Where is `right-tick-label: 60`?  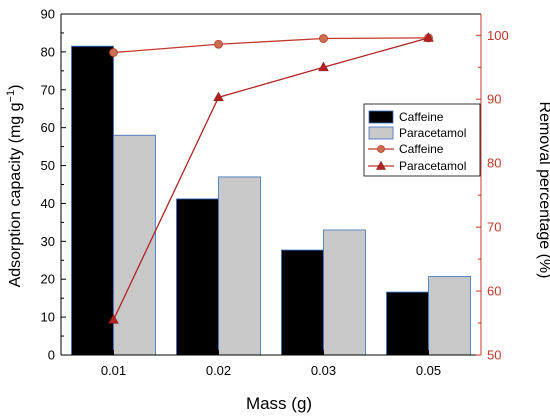
right-tick-label: 60 is located at coordinates (494, 291).